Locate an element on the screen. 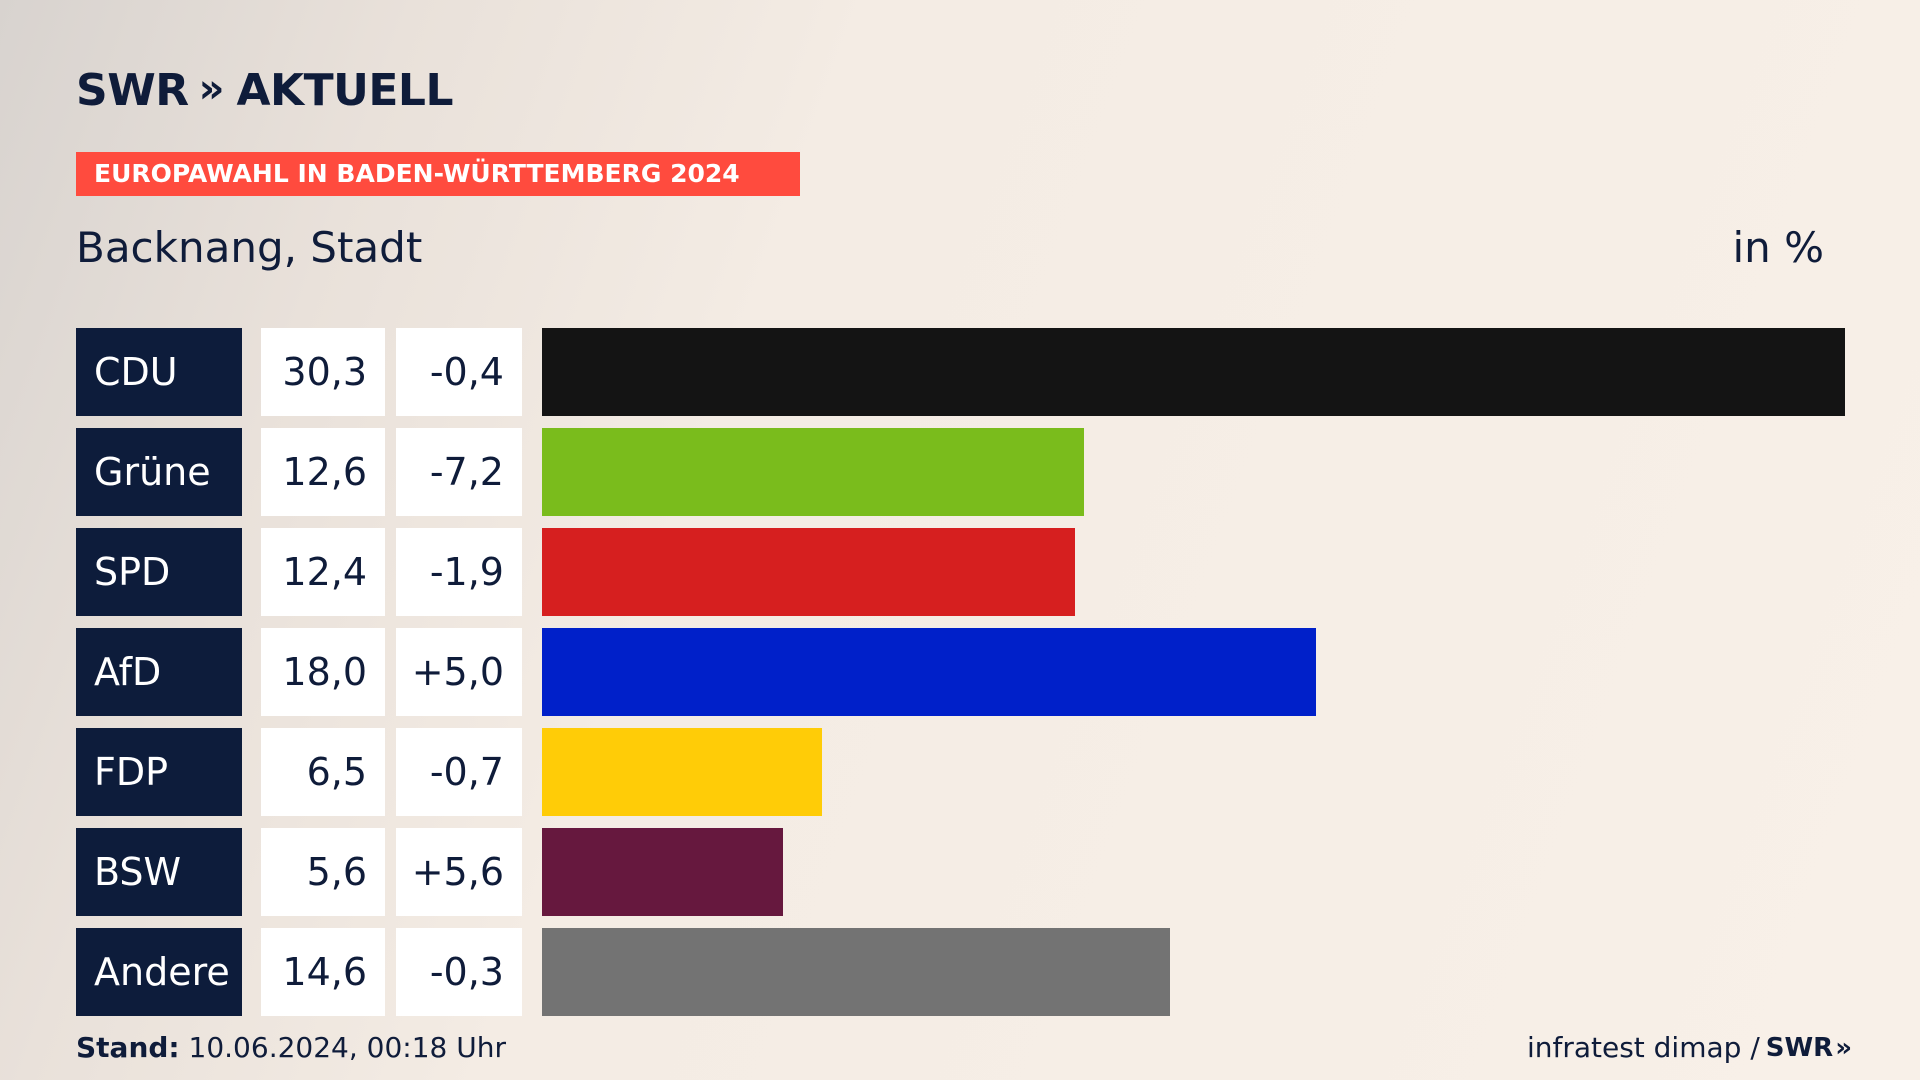  vote-share-label: 6,5 is located at coordinates (323, 772).